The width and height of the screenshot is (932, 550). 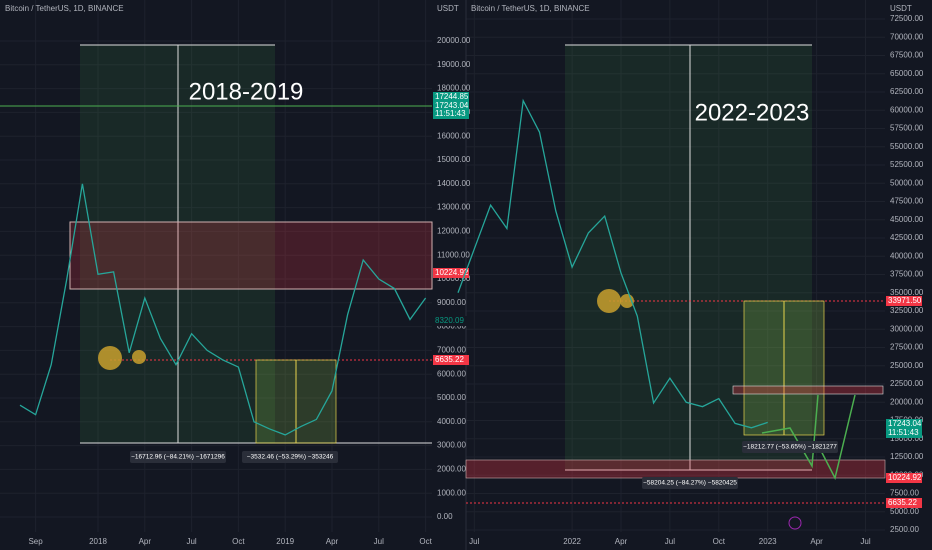 What do you see at coordinates (675, 469) in the screenshot?
I see `support-zone` at bounding box center [675, 469].